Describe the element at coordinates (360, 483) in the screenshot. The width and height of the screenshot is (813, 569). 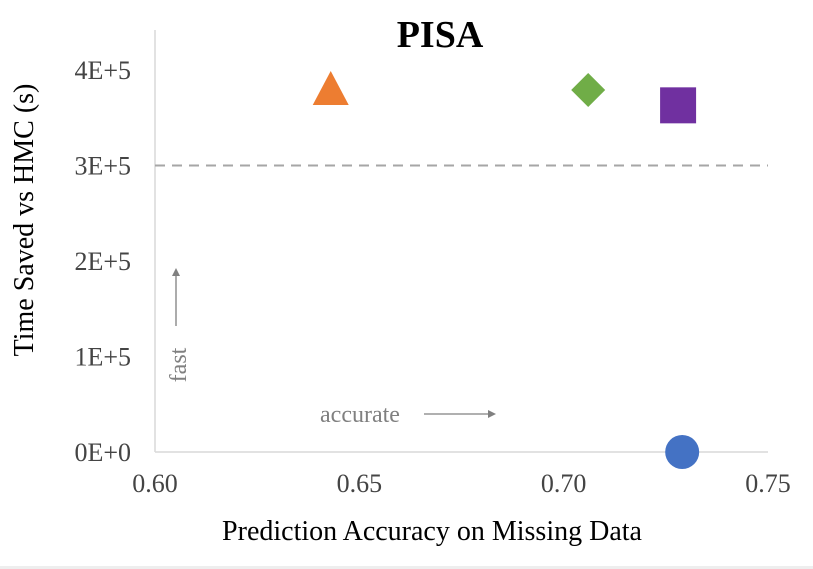
I see `x-tick-label: 0.65` at that location.